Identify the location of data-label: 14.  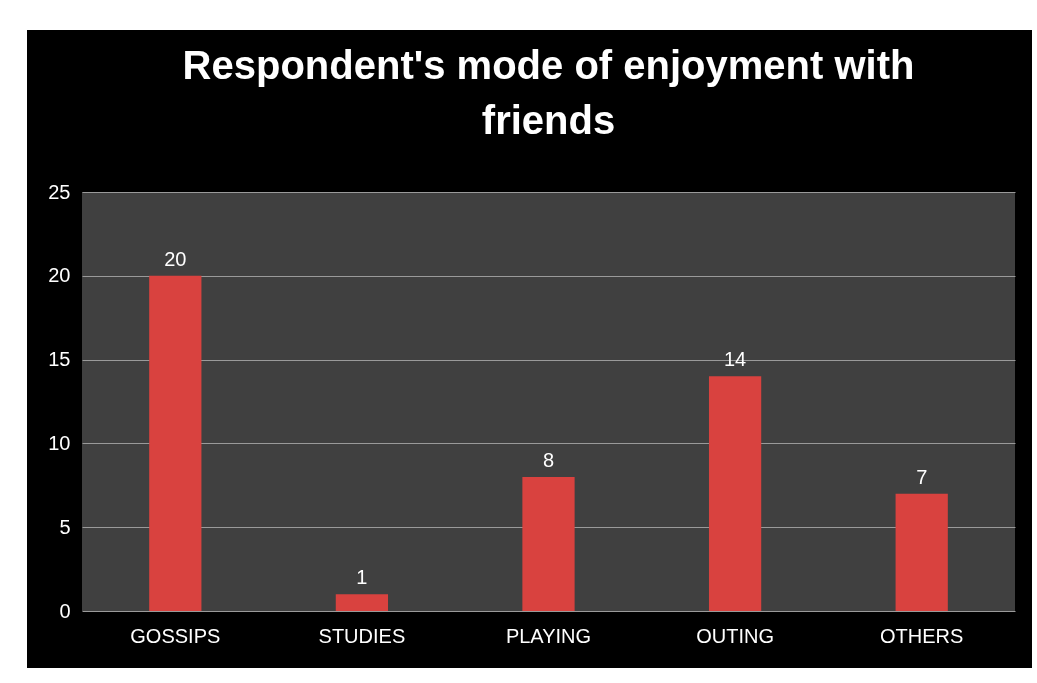
(735, 359).